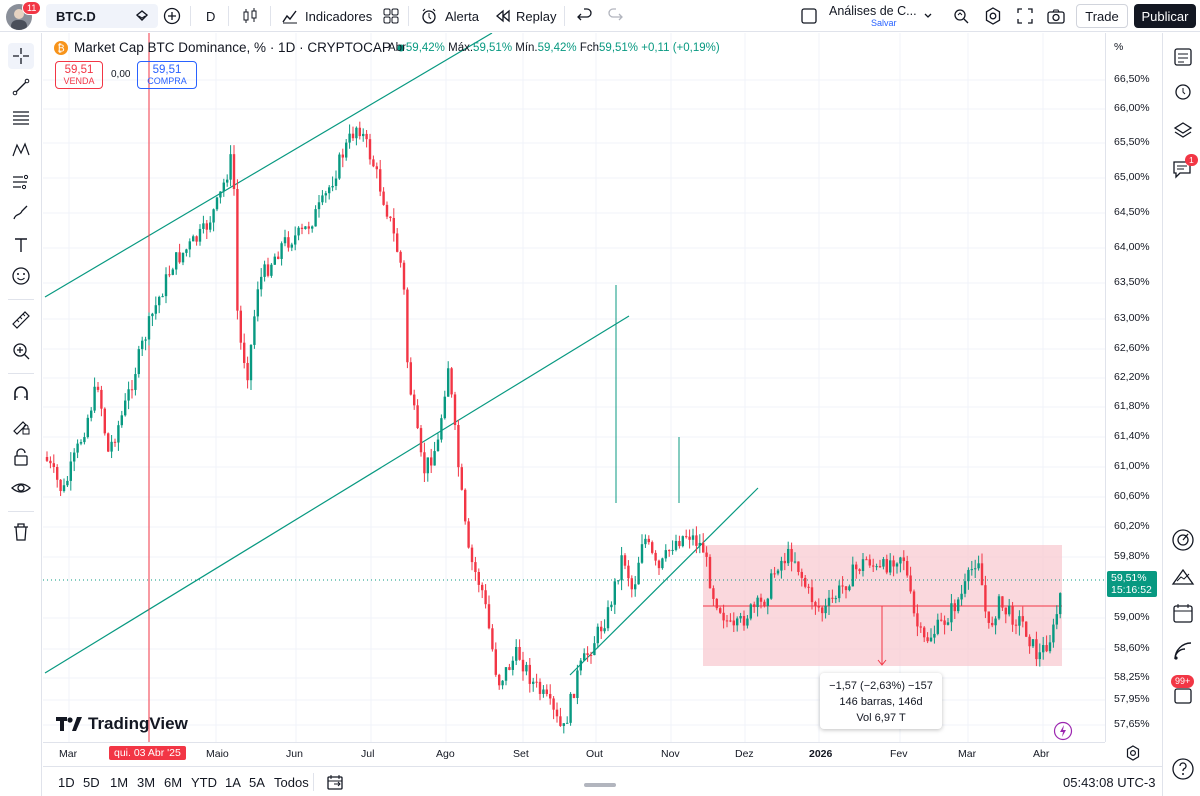 Image resolution: width=1200 pixels, height=796 pixels. What do you see at coordinates (21, 488) in the screenshot?
I see `eye-icon` at bounding box center [21, 488].